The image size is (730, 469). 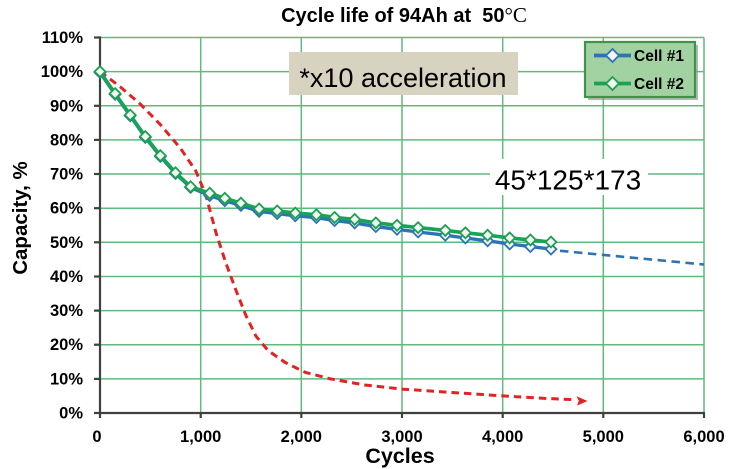 What do you see at coordinates (659, 84) in the screenshot?
I see `svg-text: Cell #2` at bounding box center [659, 84].